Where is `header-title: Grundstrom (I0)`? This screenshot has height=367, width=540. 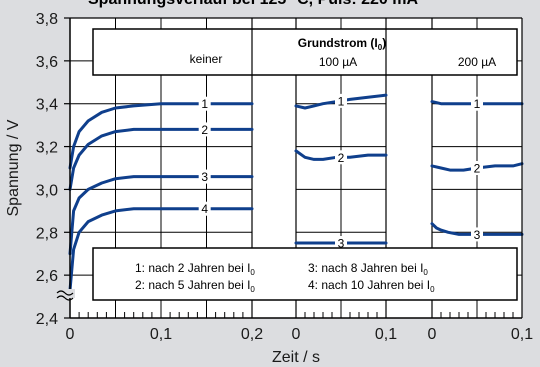
header-title: Grundstrom (I0) is located at coordinates (342, 44).